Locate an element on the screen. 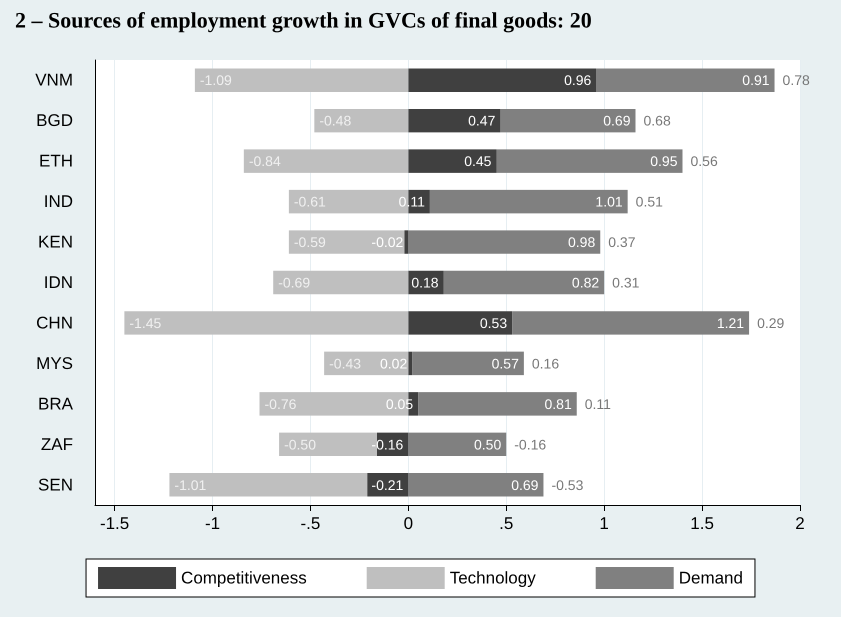 This screenshot has width=841, height=617. x-tick-label: -1 is located at coordinates (212, 523).